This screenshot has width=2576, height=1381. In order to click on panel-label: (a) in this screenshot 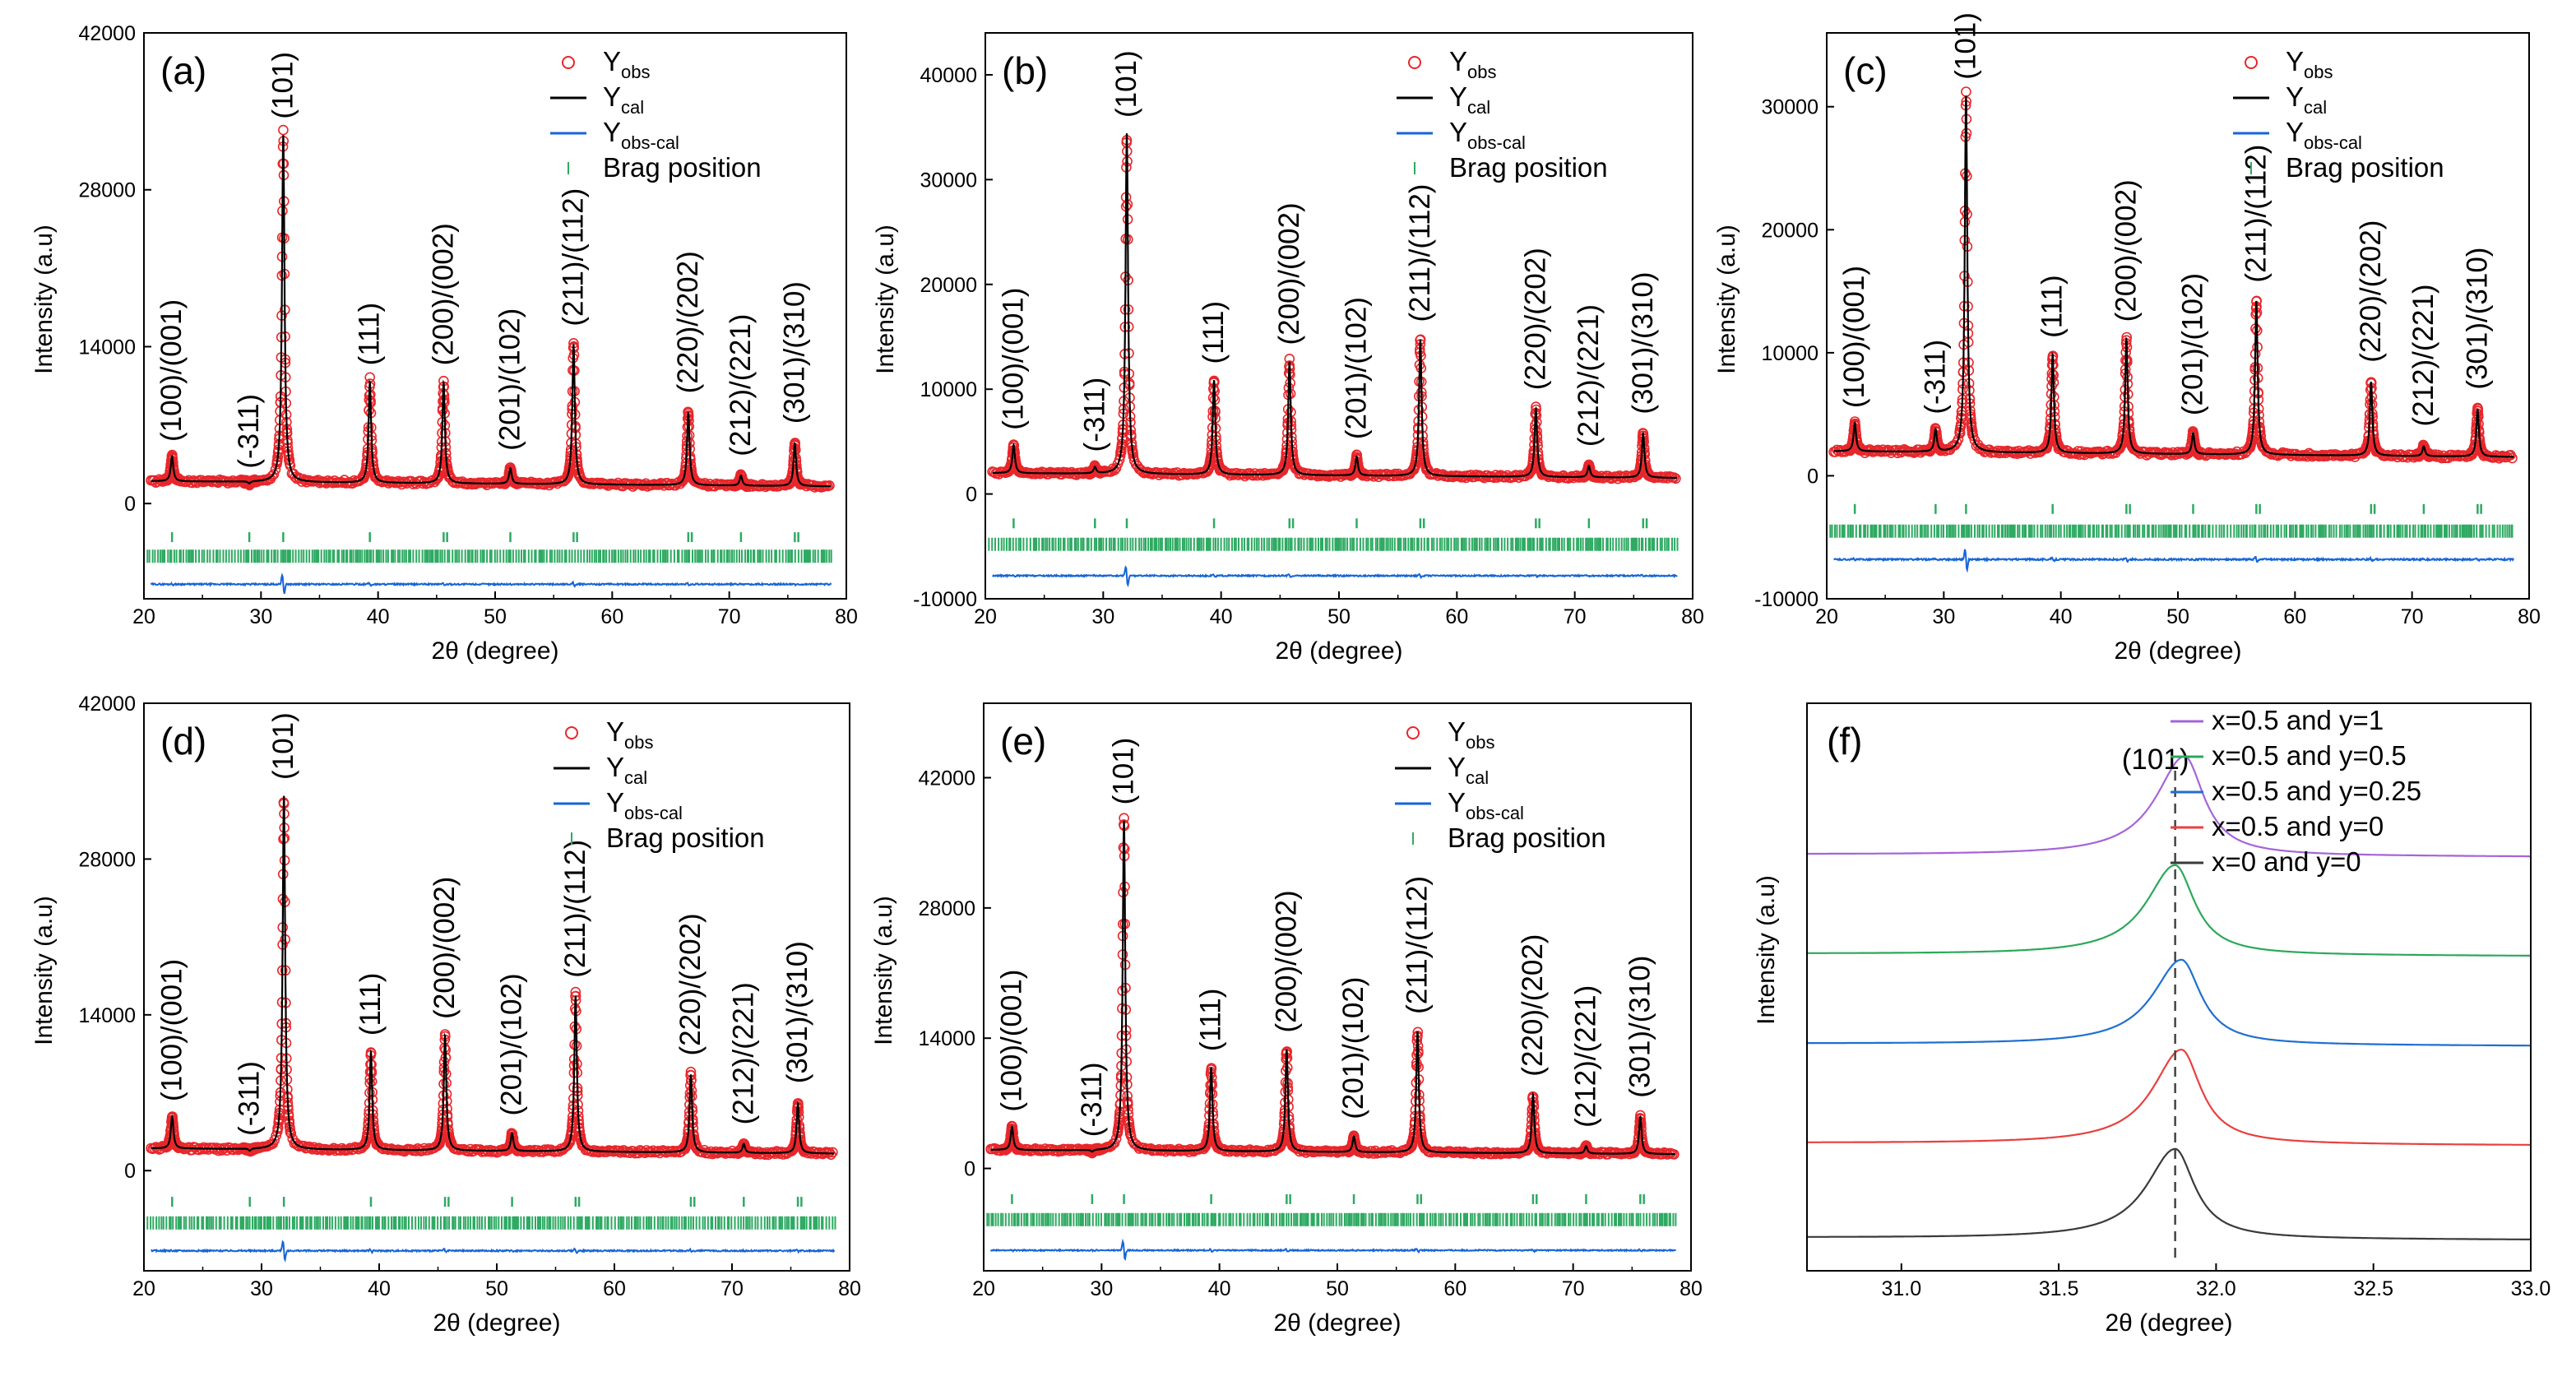, I will do `click(183, 70)`.